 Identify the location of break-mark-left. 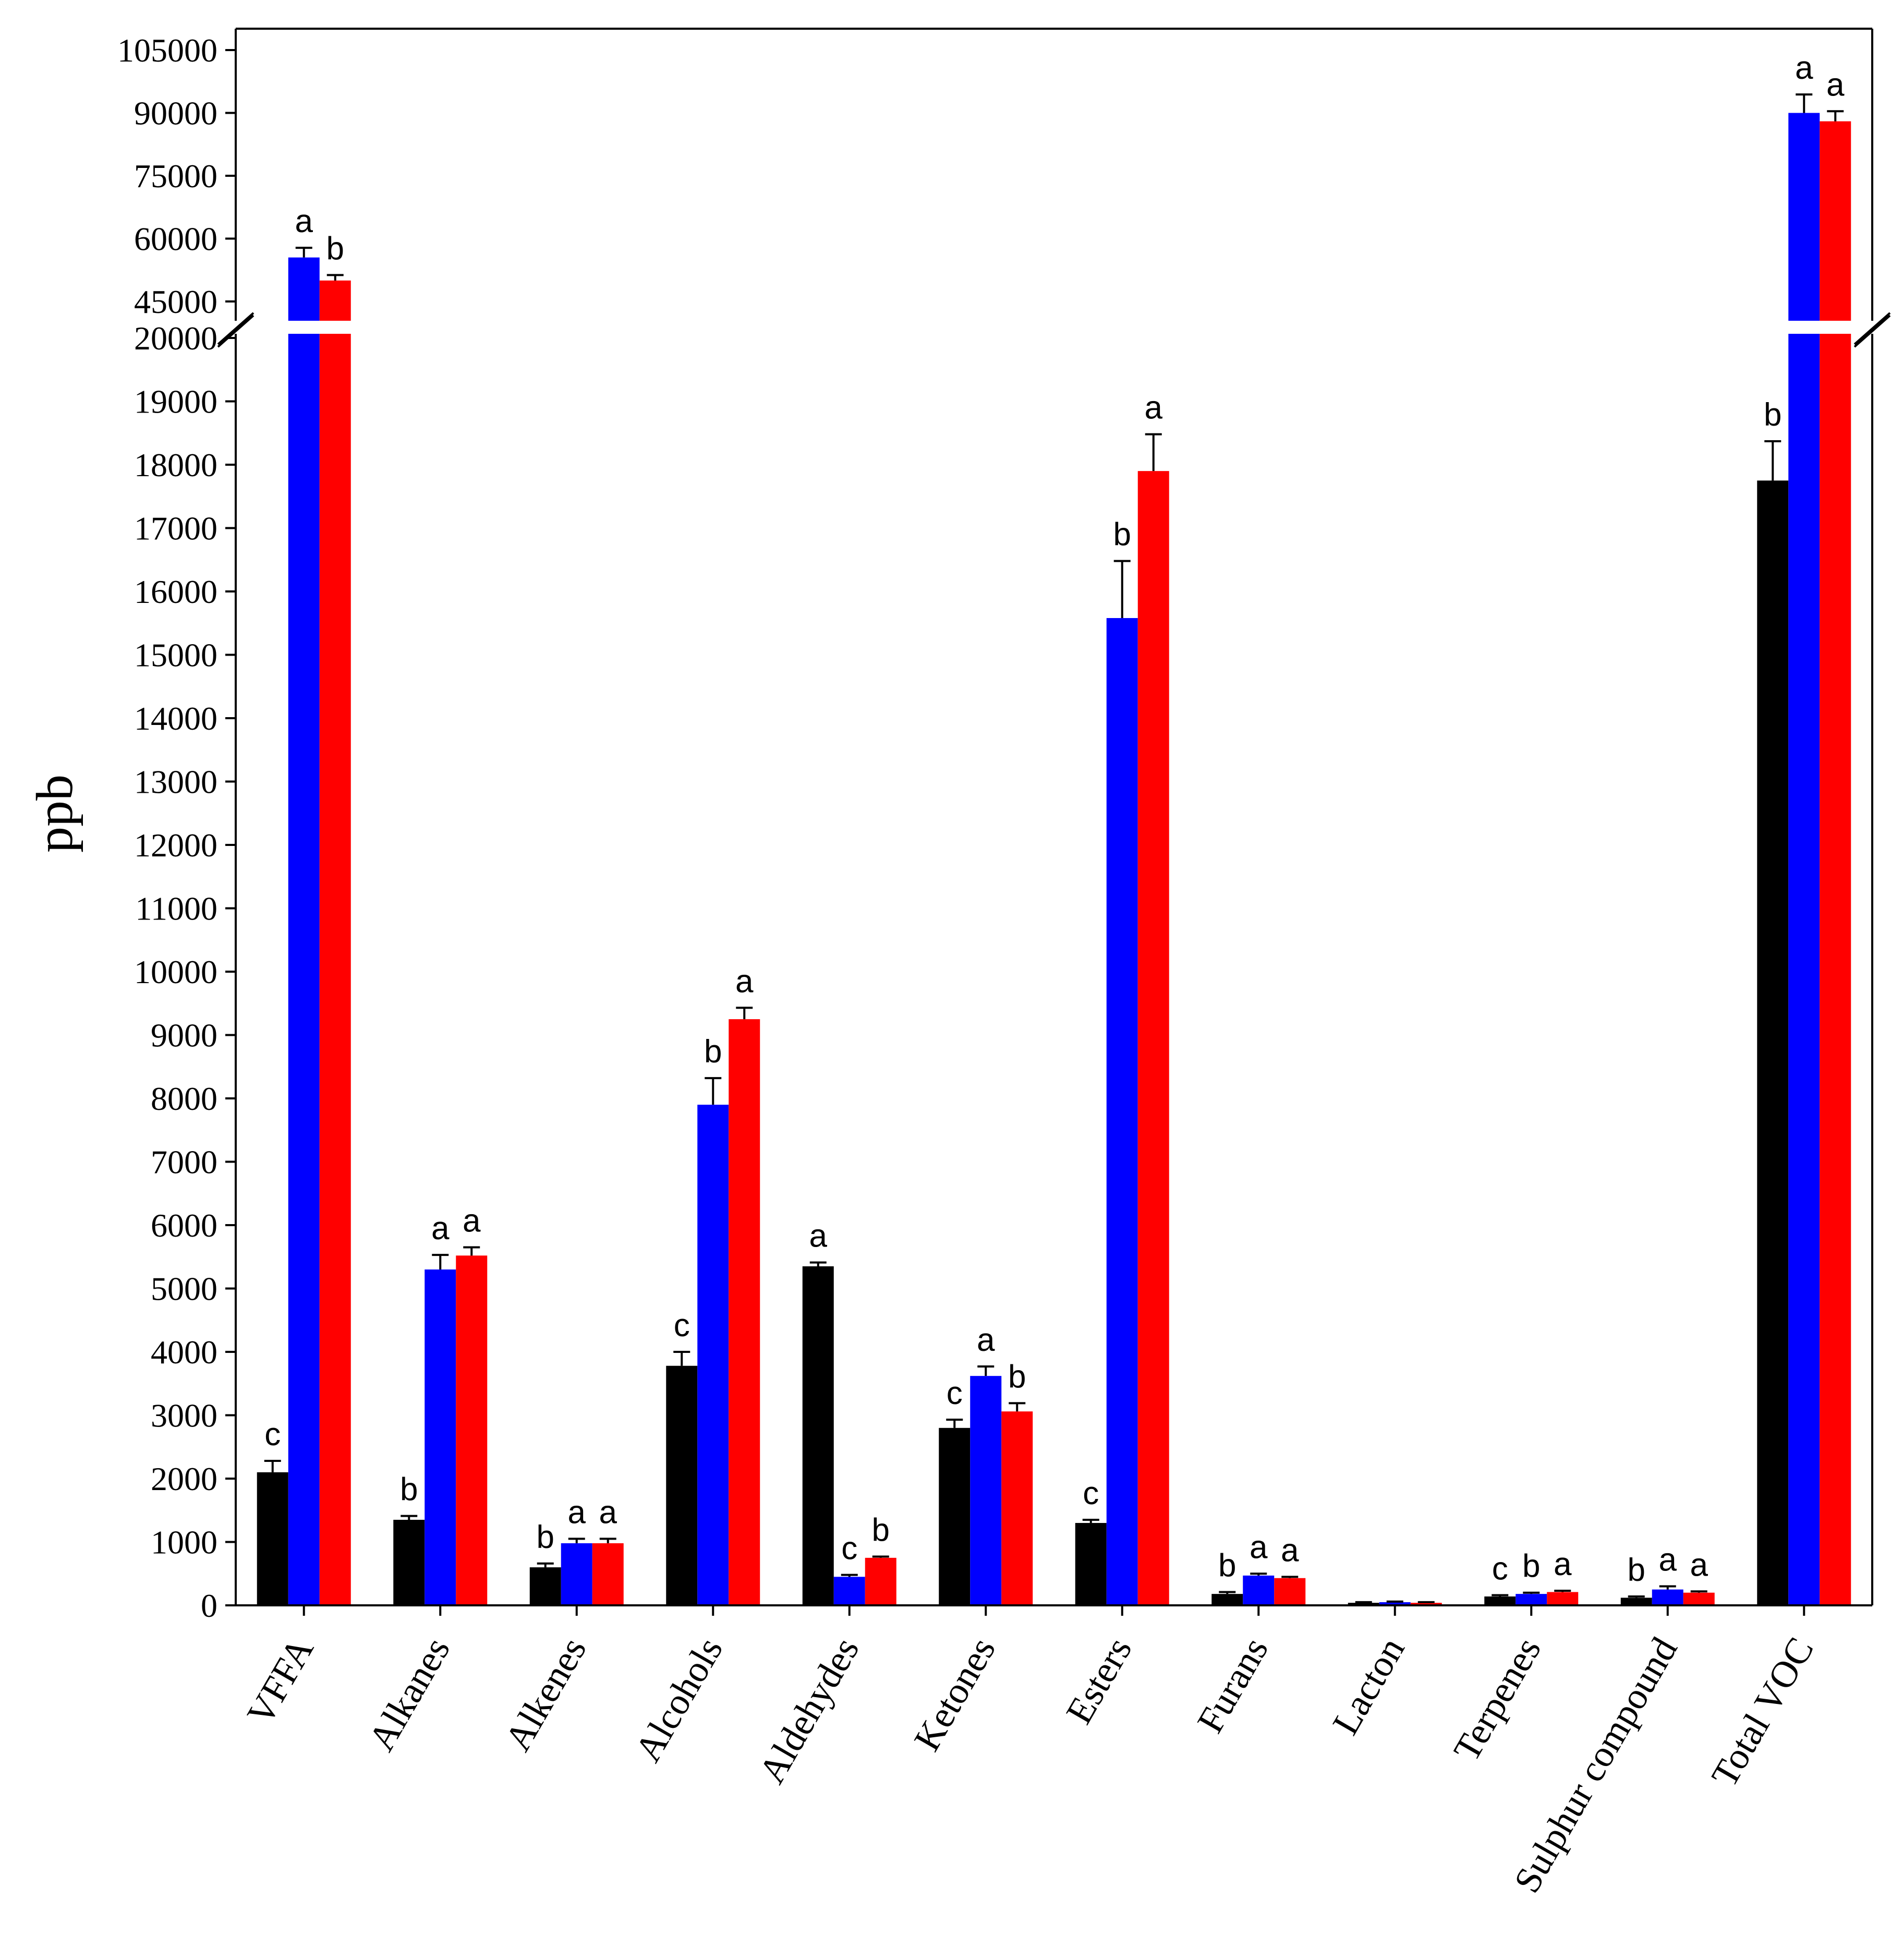
(235, 330).